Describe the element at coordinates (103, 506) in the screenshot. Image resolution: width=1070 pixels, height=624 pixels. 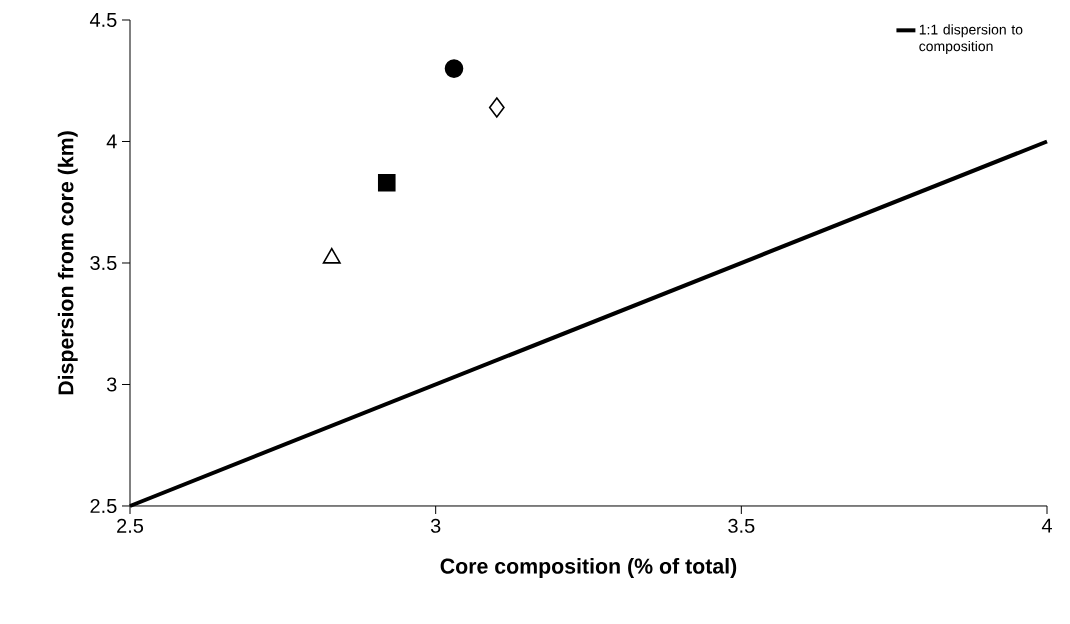
I see `y-tick-label: 2.5` at that location.